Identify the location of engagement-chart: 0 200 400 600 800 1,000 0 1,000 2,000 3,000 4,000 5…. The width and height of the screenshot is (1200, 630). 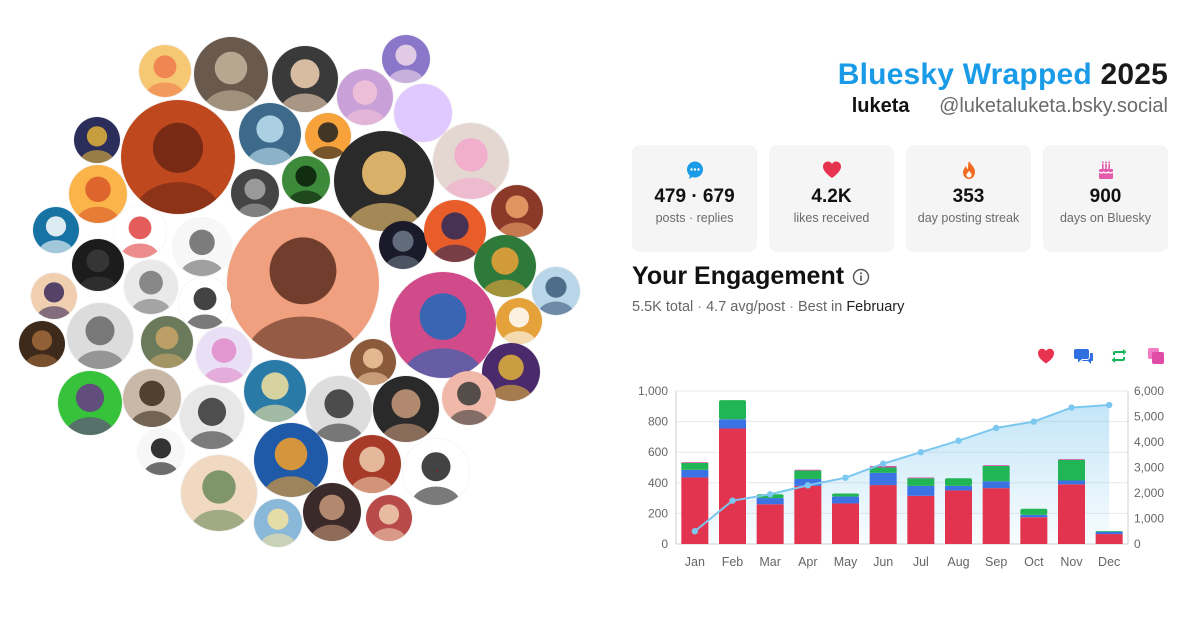
(902, 476).